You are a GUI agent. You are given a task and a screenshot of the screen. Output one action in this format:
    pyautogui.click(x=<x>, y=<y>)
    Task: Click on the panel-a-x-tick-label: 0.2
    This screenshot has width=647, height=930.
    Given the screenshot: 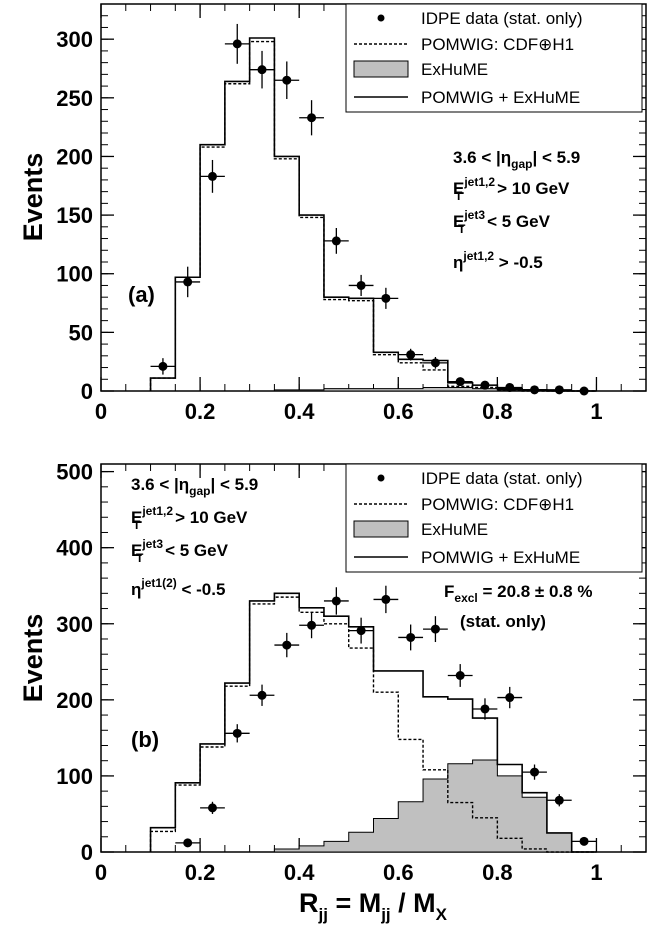 What is the action you would take?
    pyautogui.click(x=200, y=411)
    